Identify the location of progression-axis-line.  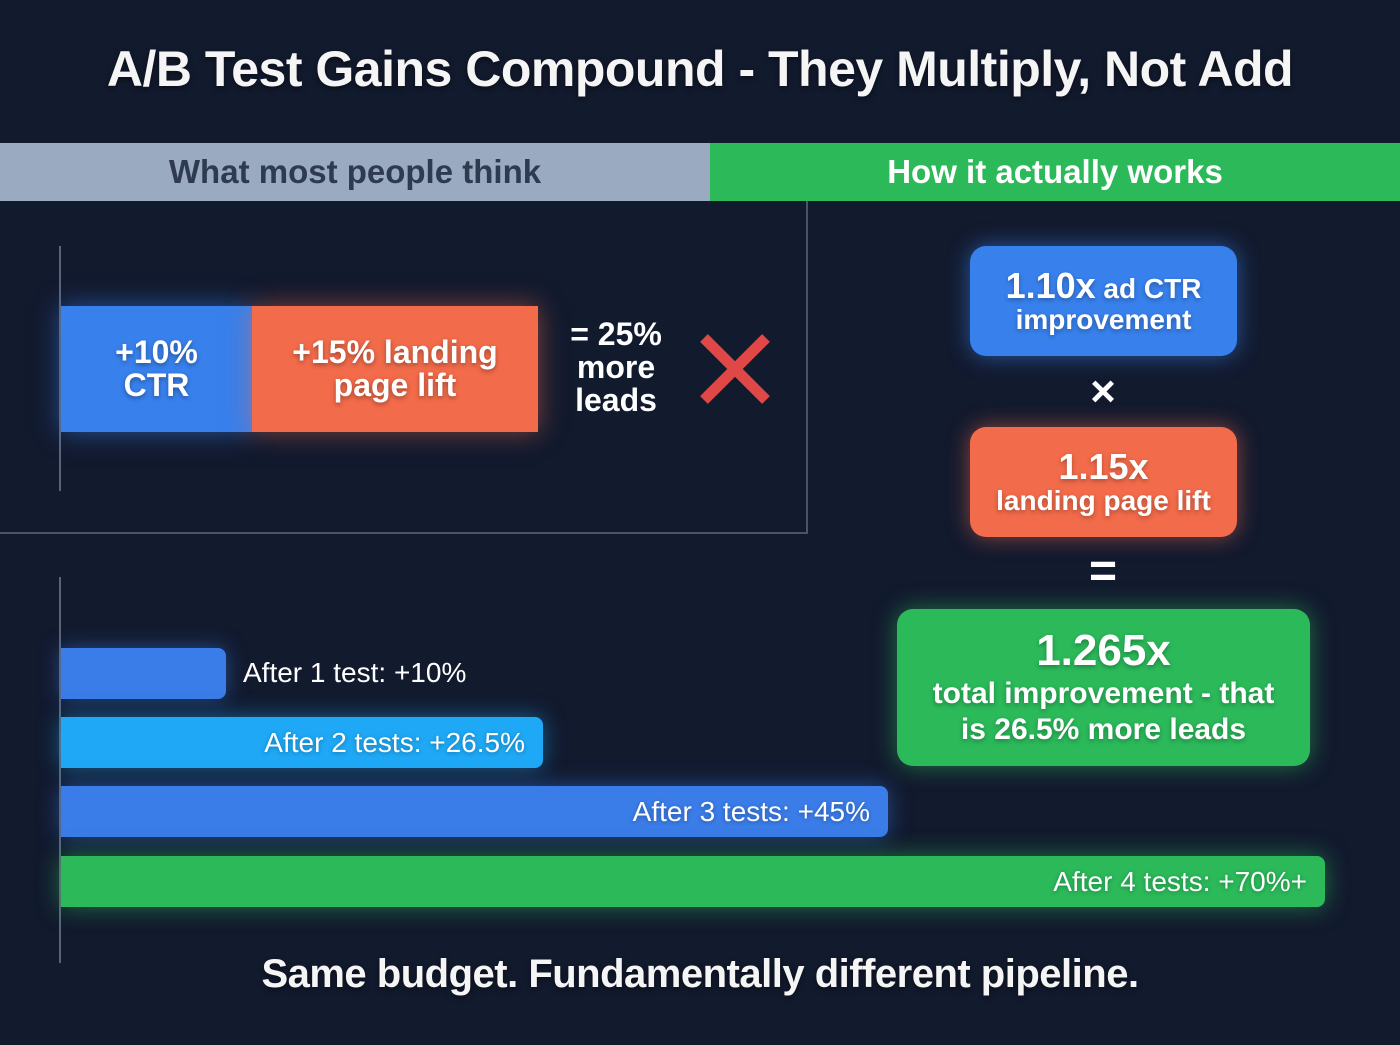
(60, 770).